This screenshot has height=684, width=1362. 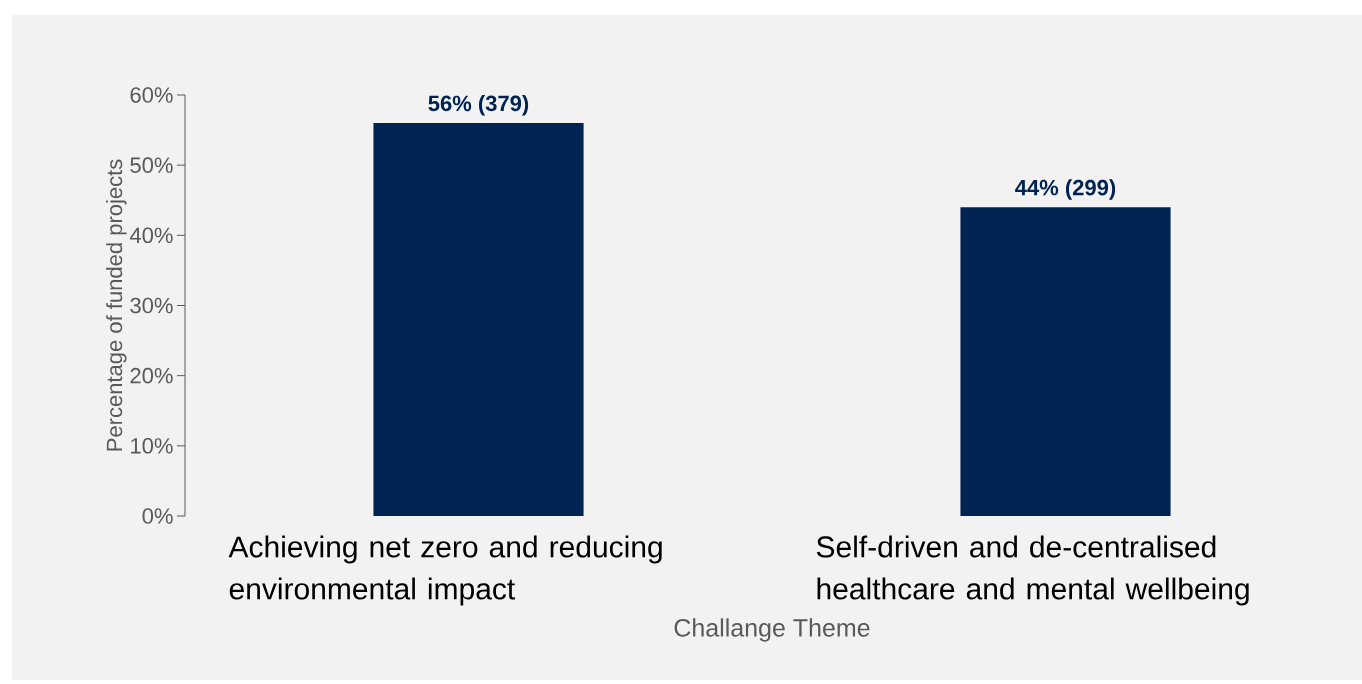 I want to click on y-tick-label: 60%, so click(x=151, y=95).